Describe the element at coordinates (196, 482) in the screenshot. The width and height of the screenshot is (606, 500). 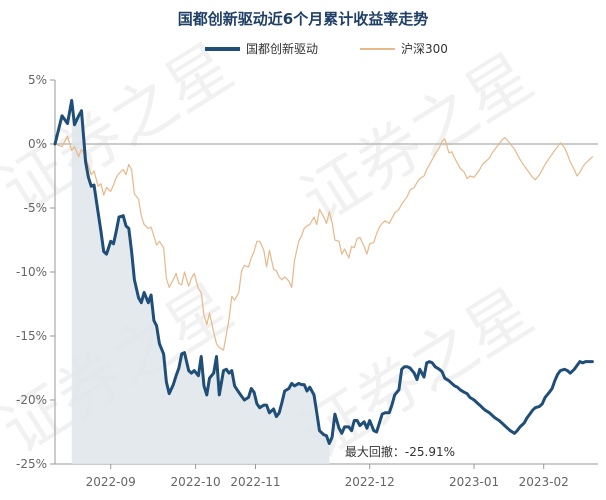
I see `x-tick-label: 2022-10` at that location.